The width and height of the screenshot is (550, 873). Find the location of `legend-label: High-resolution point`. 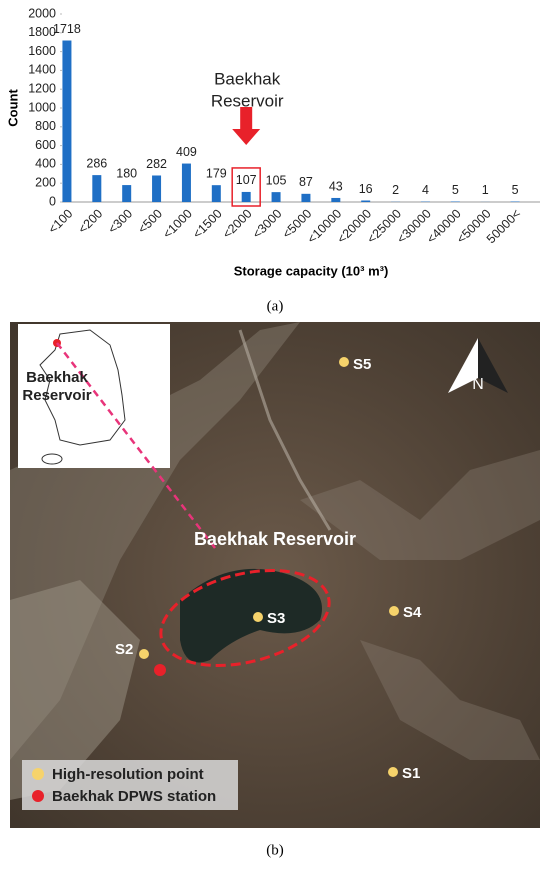

legend-label: High-resolution point is located at coordinates (128, 774).